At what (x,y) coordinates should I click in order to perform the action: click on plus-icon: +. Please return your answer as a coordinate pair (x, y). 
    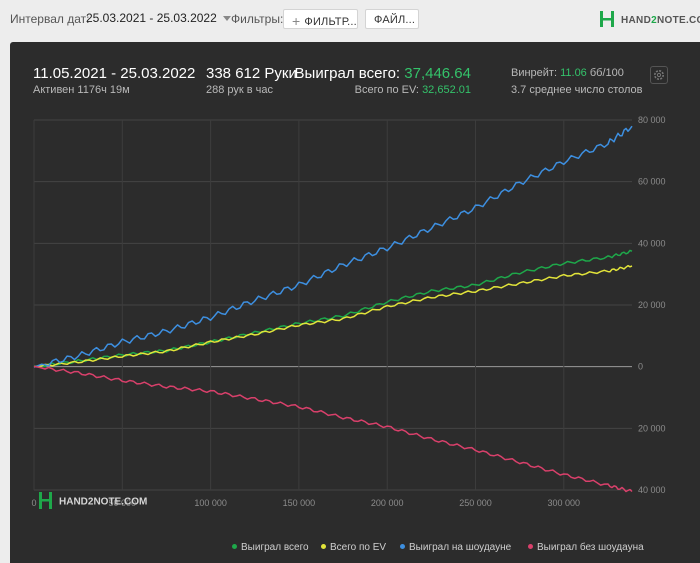
    Looking at the image, I should click on (296, 21).